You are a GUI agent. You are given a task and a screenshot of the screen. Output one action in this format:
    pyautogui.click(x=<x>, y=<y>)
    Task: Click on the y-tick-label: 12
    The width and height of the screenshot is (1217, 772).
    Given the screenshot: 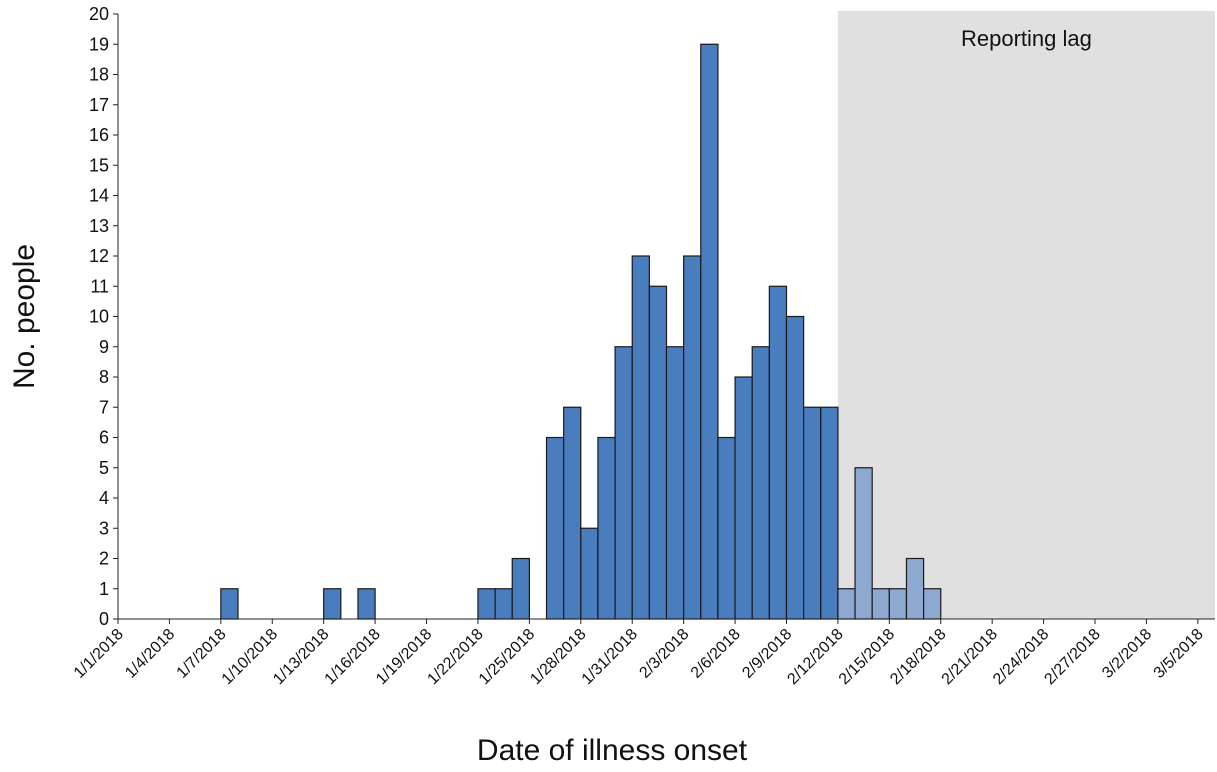 What is the action you would take?
    pyautogui.click(x=99, y=256)
    